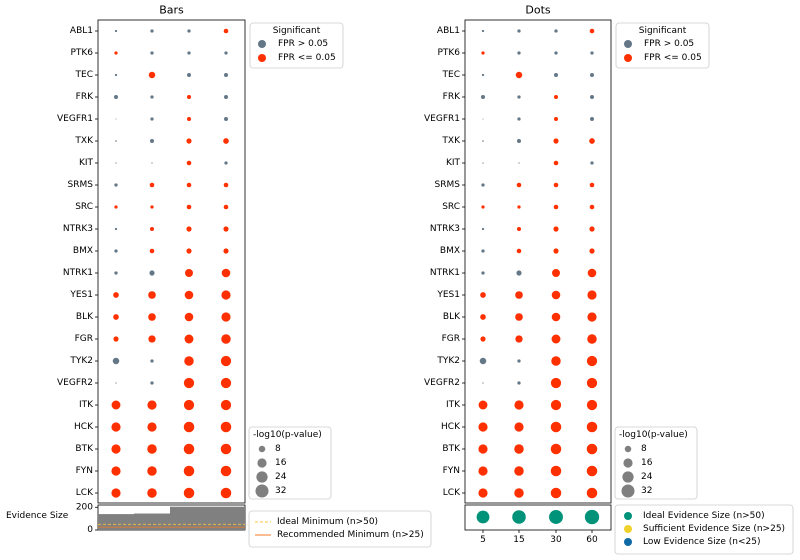 Image resolution: width=800 pixels, height=560 pixels. What do you see at coordinates (84, 141) in the screenshot?
I see `kinase-label: TXK` at bounding box center [84, 141].